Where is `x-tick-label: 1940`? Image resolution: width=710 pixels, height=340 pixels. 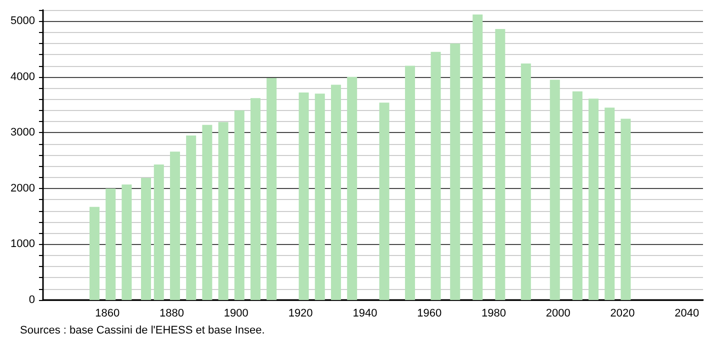 x-tick-label: 1940 is located at coordinates (365, 314).